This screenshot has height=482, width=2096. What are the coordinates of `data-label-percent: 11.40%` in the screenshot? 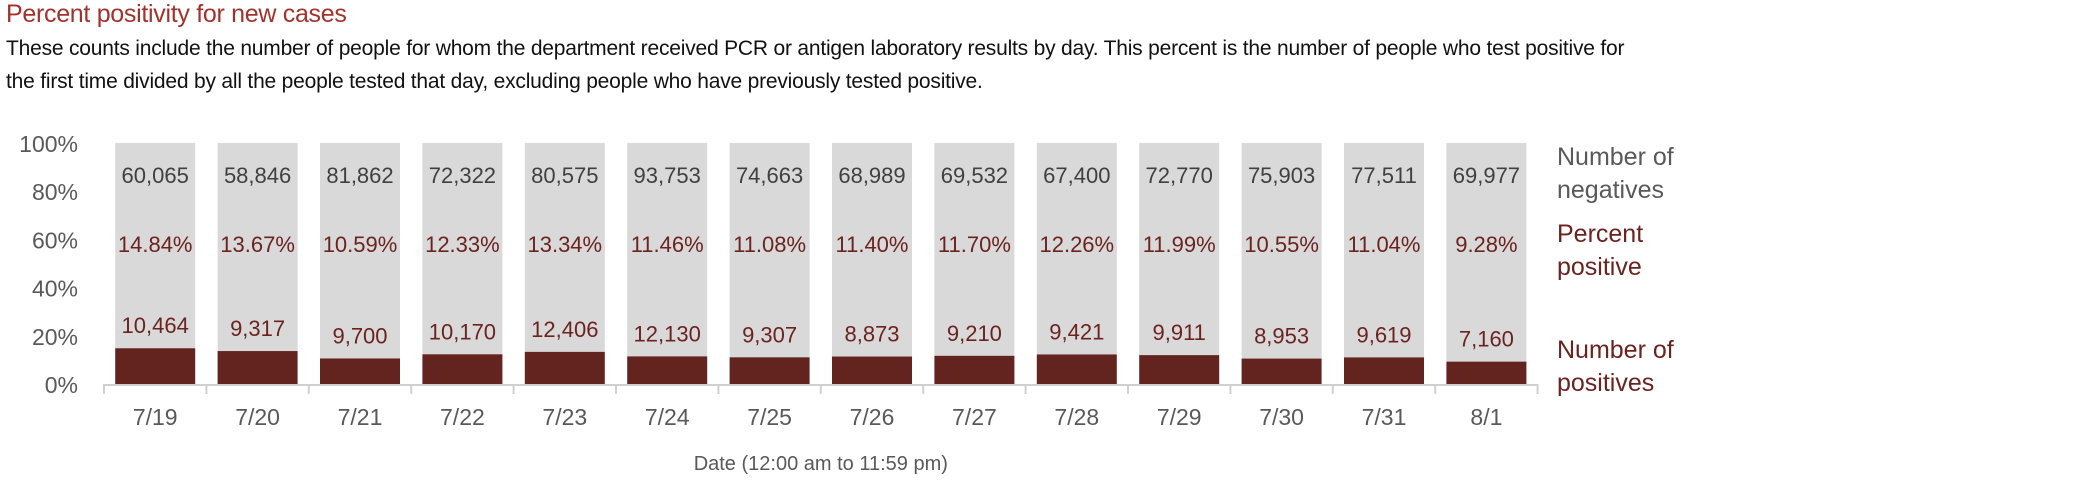 It's located at (872, 244).